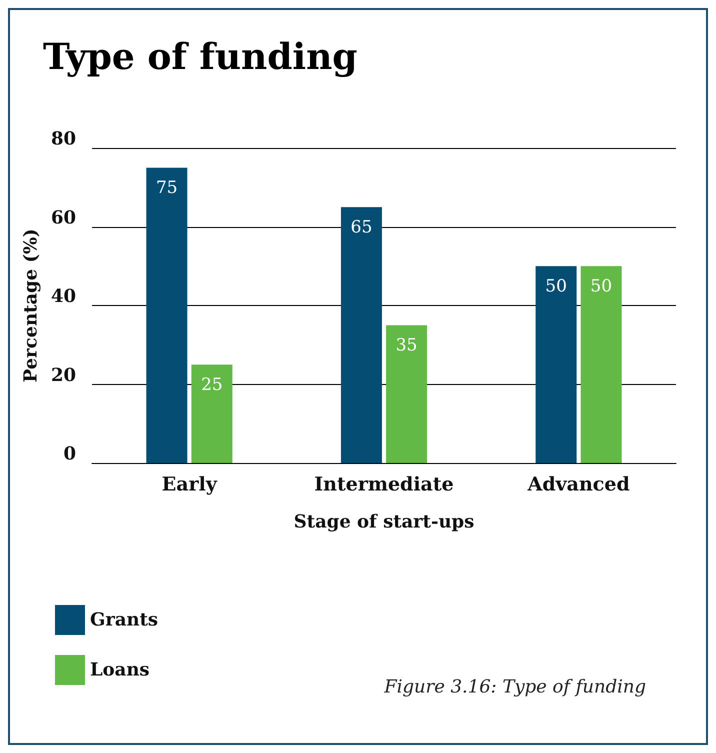 The height and width of the screenshot is (753, 716). Describe the element at coordinates (384, 522) in the screenshot. I see `x-axis-title: Stage of start-ups` at that location.